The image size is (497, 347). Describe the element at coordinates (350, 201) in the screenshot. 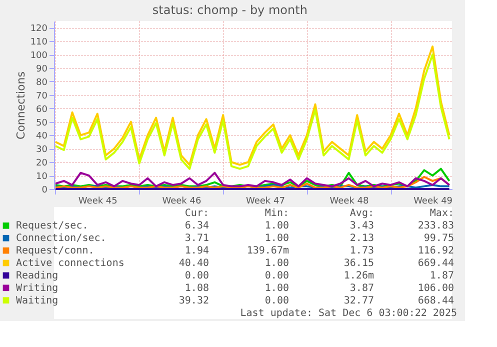

I see `x-tick-label: Week 48` at that location.